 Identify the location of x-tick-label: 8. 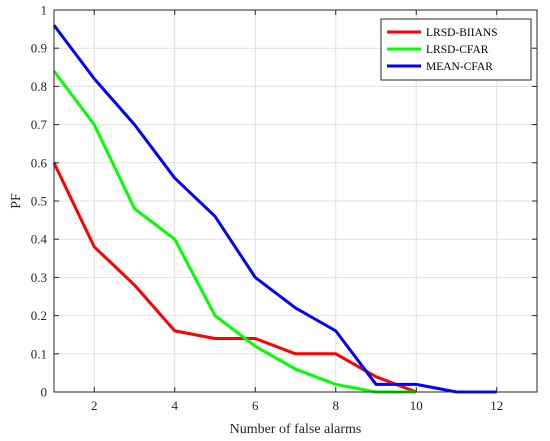
(336, 405).